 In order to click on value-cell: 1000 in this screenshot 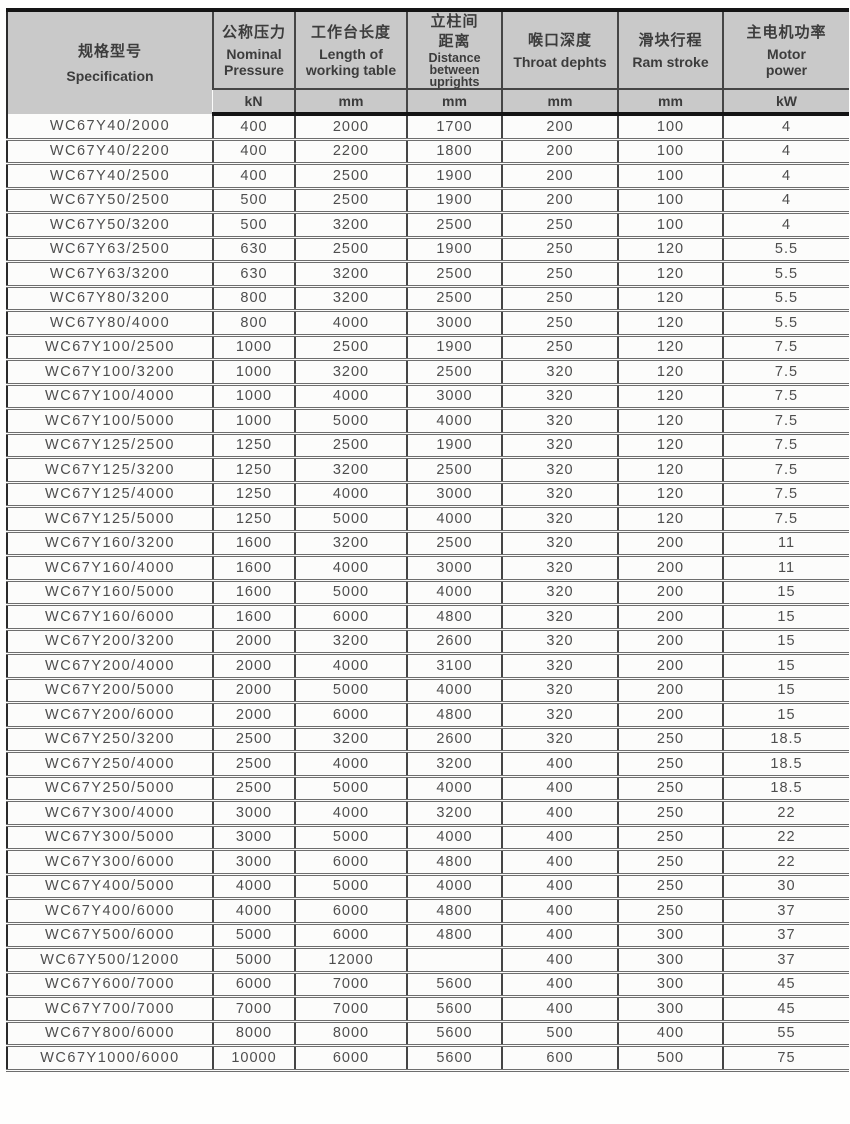, I will do `click(253, 421)`.